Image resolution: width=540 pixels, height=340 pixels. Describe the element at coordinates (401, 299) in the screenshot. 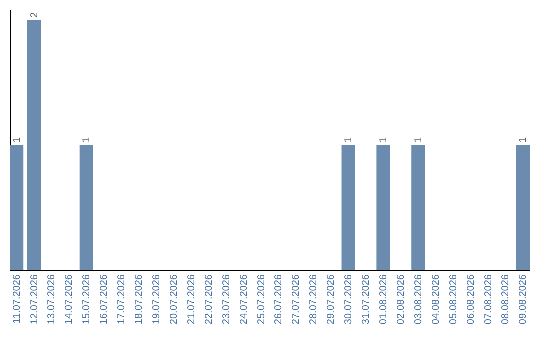

I see `x-tick-label: 02.08.2026` at that location.